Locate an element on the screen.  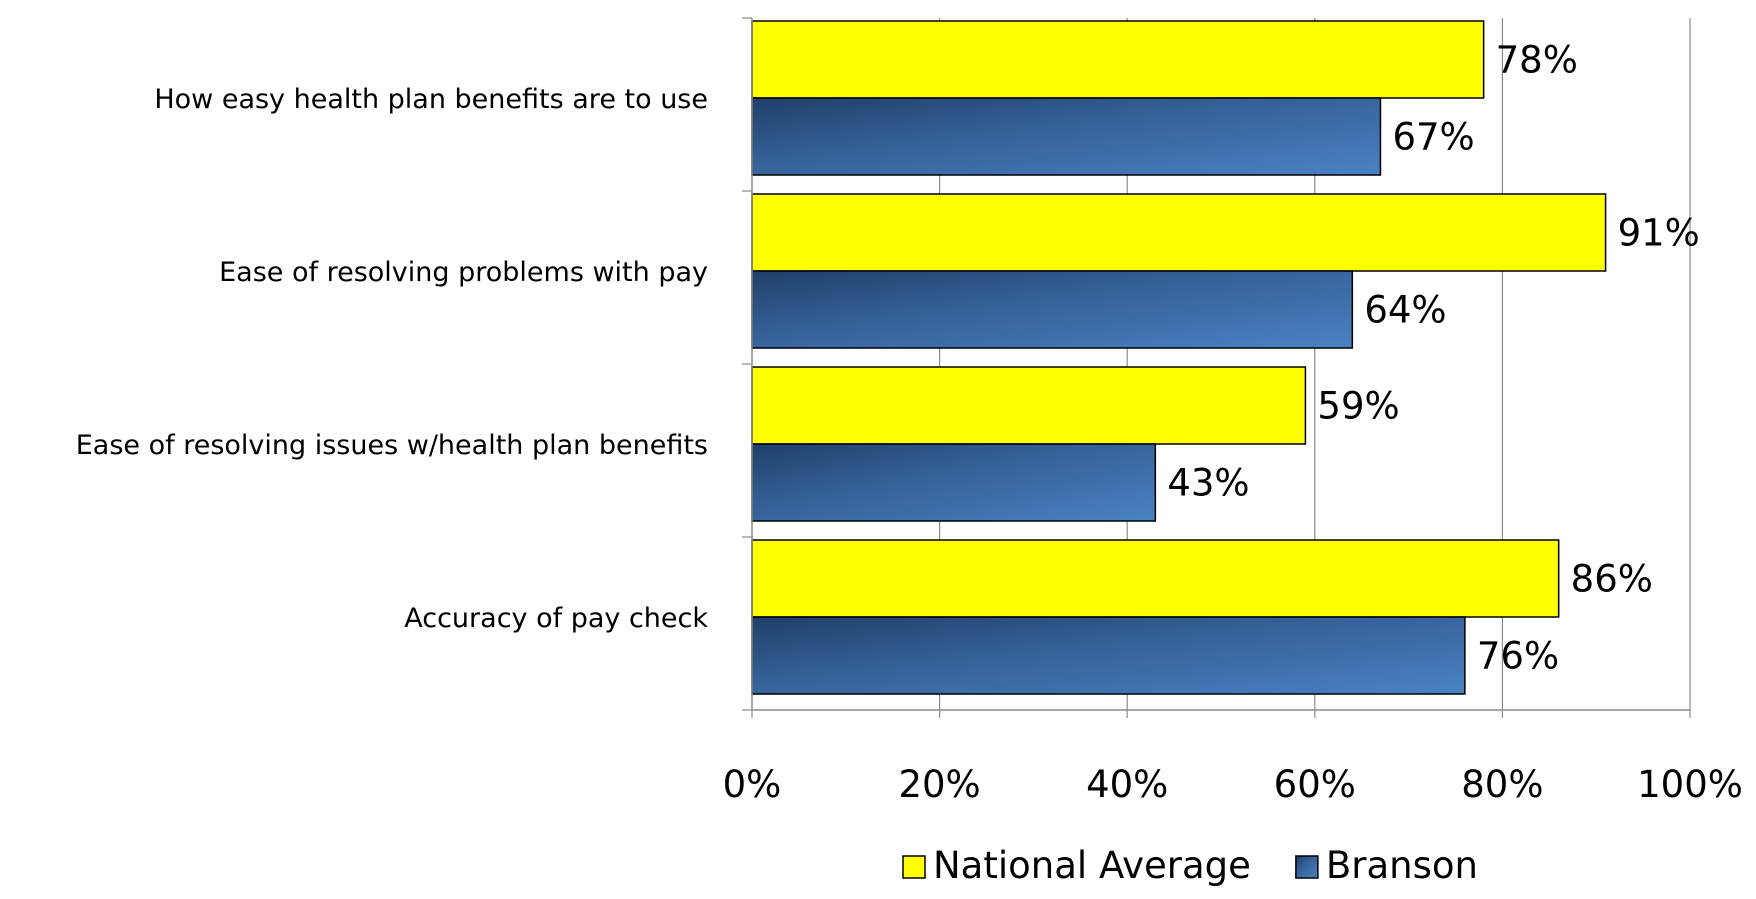
x-tick-label: 0% is located at coordinates (752, 784).